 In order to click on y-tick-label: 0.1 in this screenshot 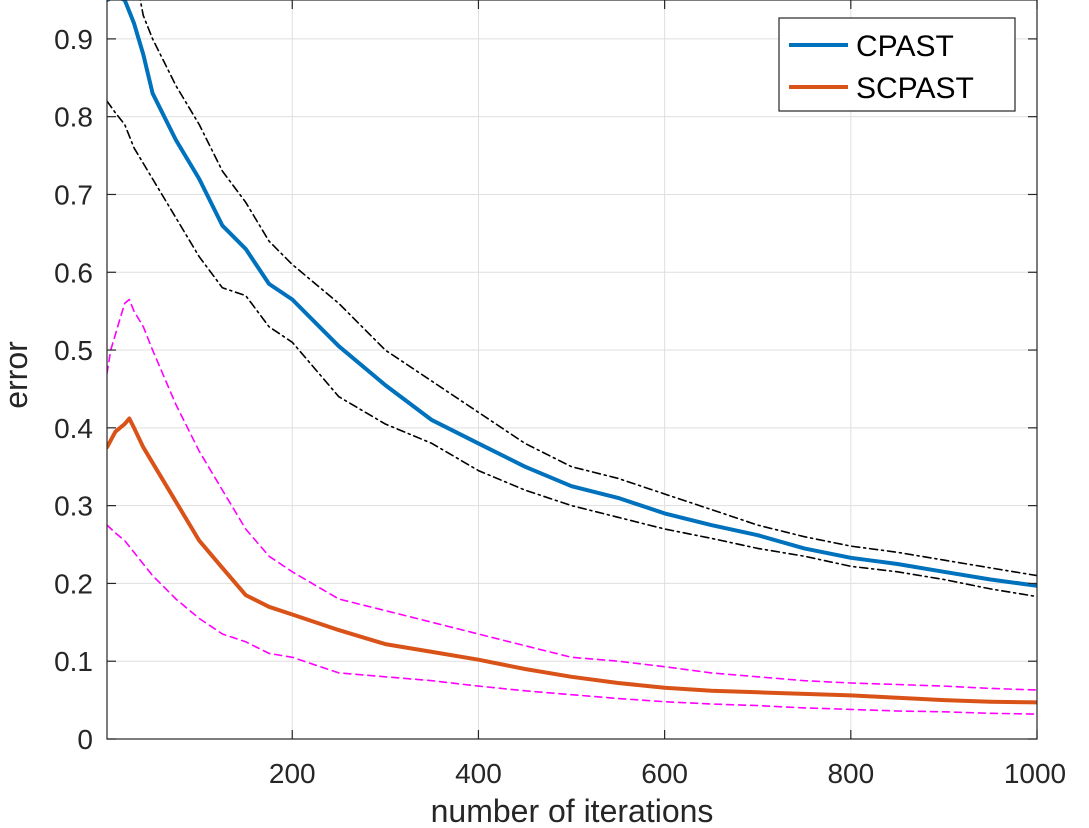, I will do `click(73, 661)`.